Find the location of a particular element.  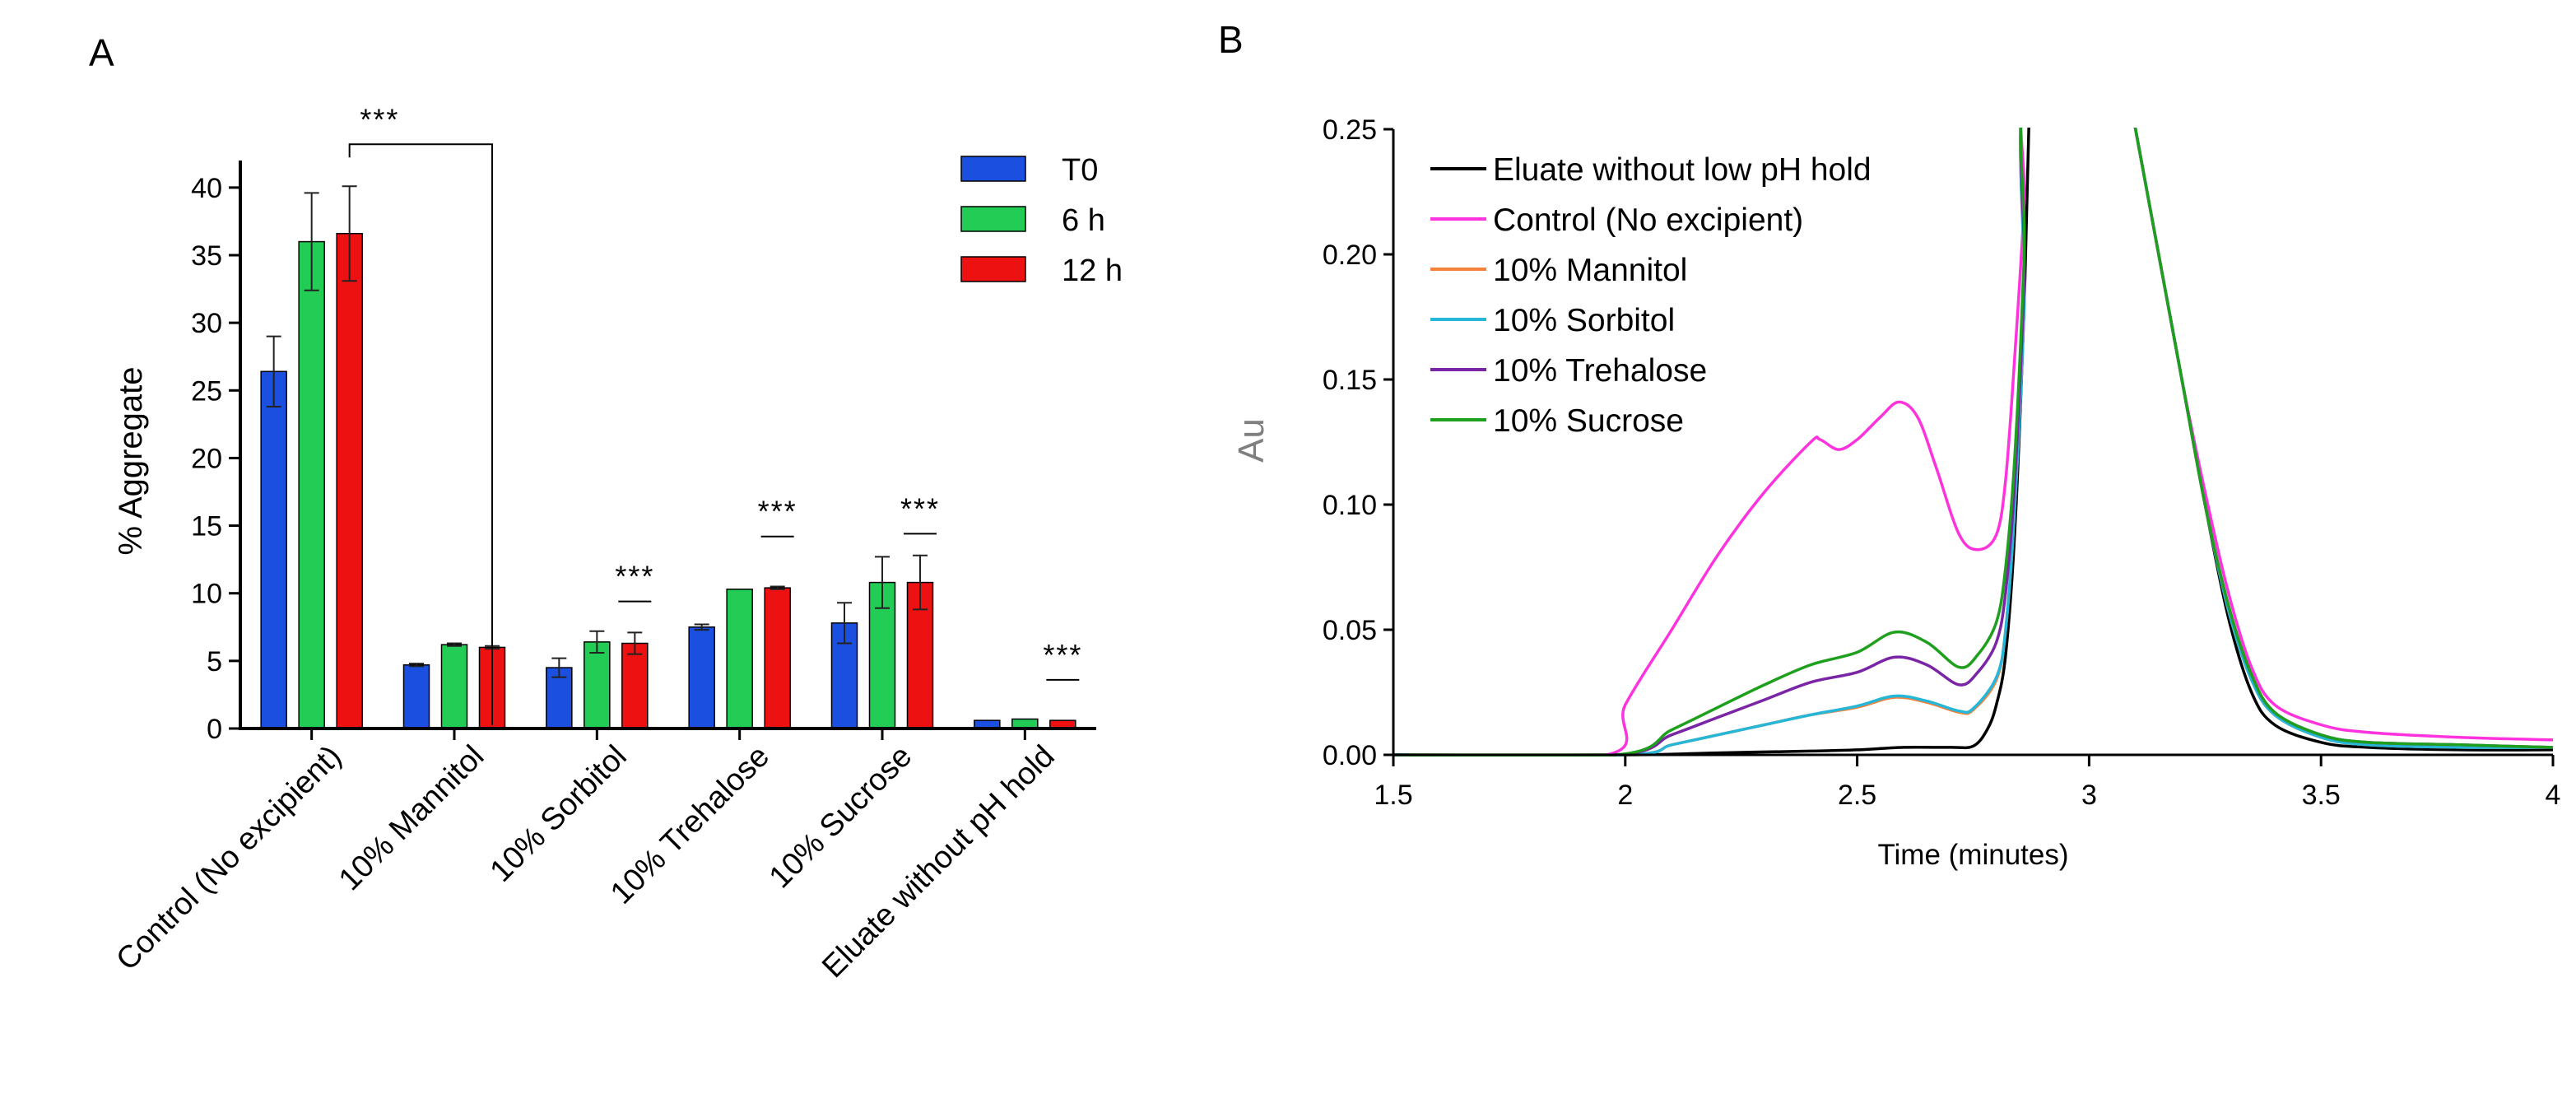

bar-legend: T0 6 h 12 h is located at coordinates (1041, 220).